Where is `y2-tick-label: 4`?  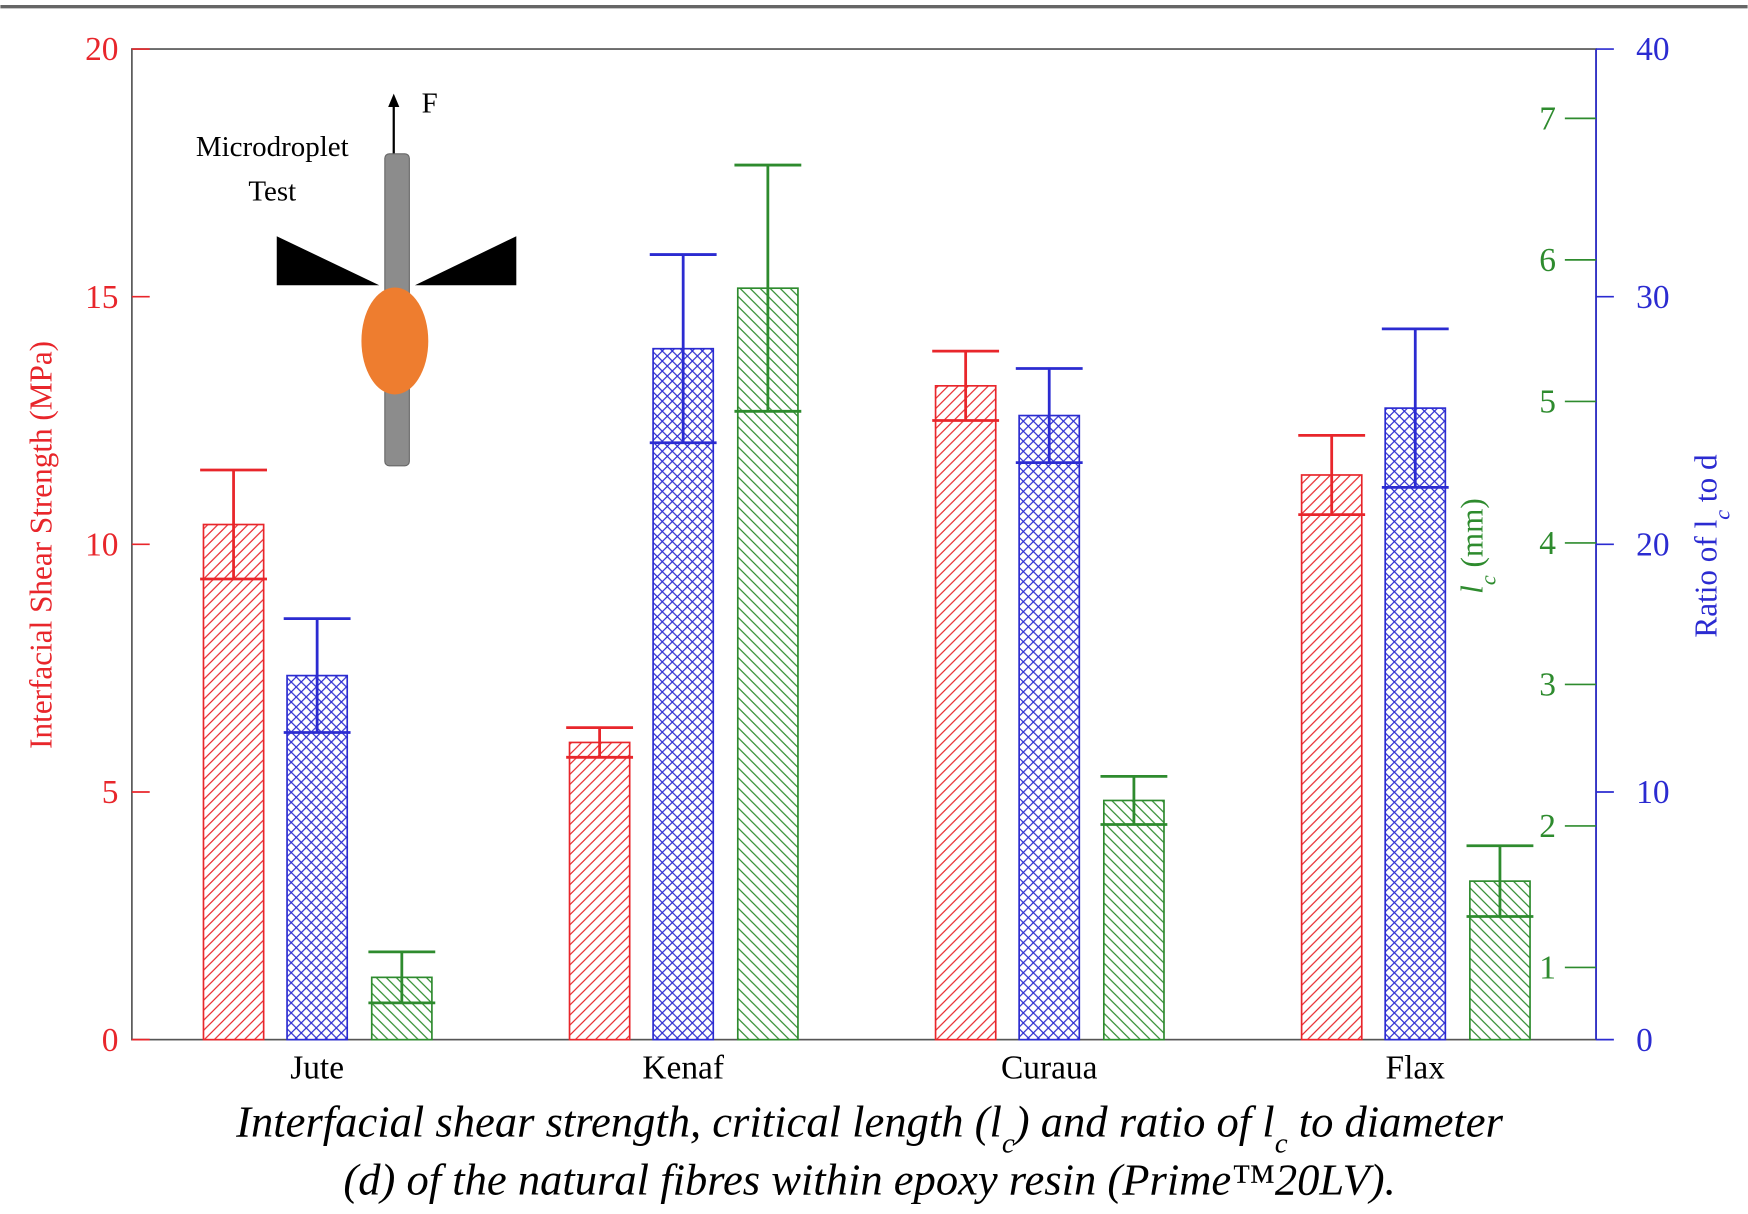 y2-tick-label: 4 is located at coordinates (1547, 543).